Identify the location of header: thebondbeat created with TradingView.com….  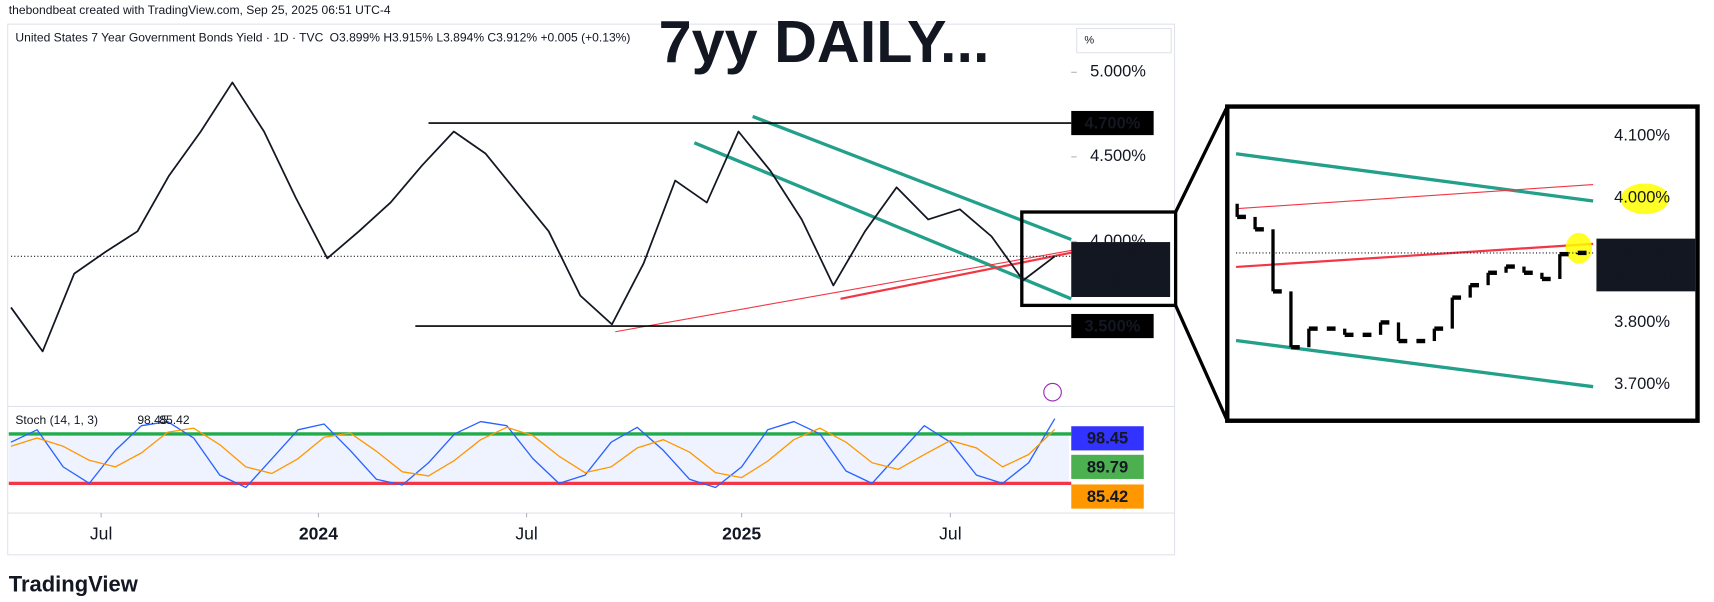
(200, 10).